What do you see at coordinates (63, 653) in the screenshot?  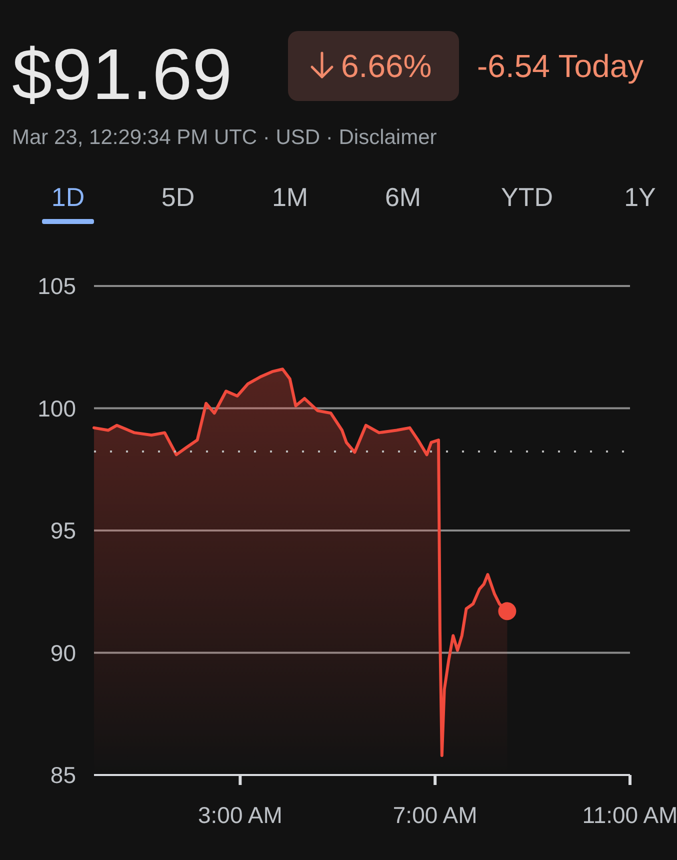 I see `y-tick-label: 90` at bounding box center [63, 653].